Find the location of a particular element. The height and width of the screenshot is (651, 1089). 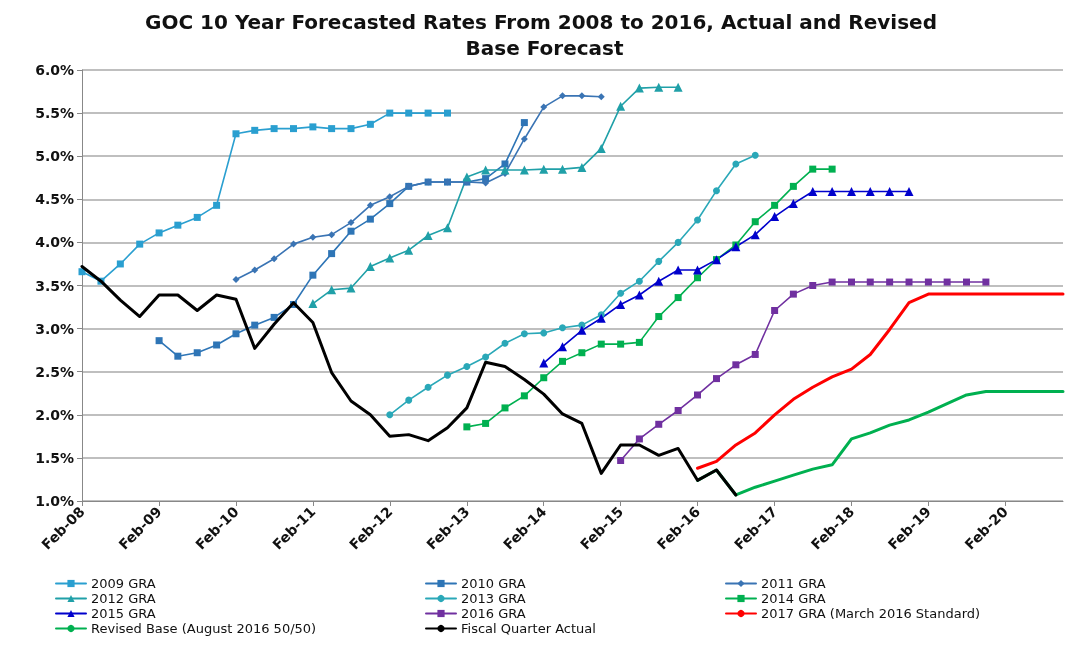

legend-label: 2012 GRA is located at coordinates (123, 598).